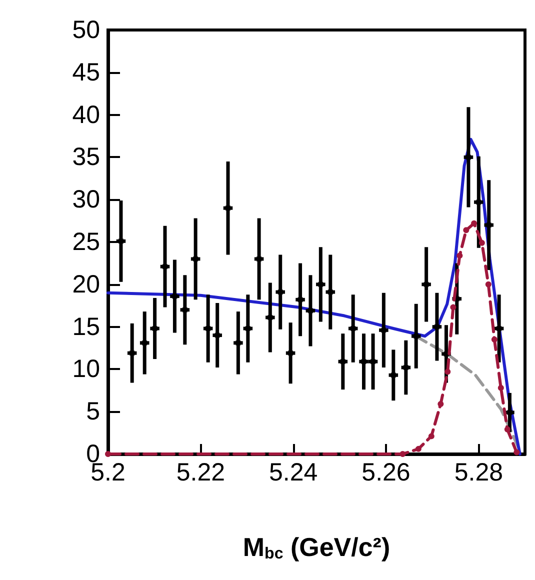  What do you see at coordinates (201, 472) in the screenshot?
I see `x-tick-label: 5.22` at bounding box center [201, 472].